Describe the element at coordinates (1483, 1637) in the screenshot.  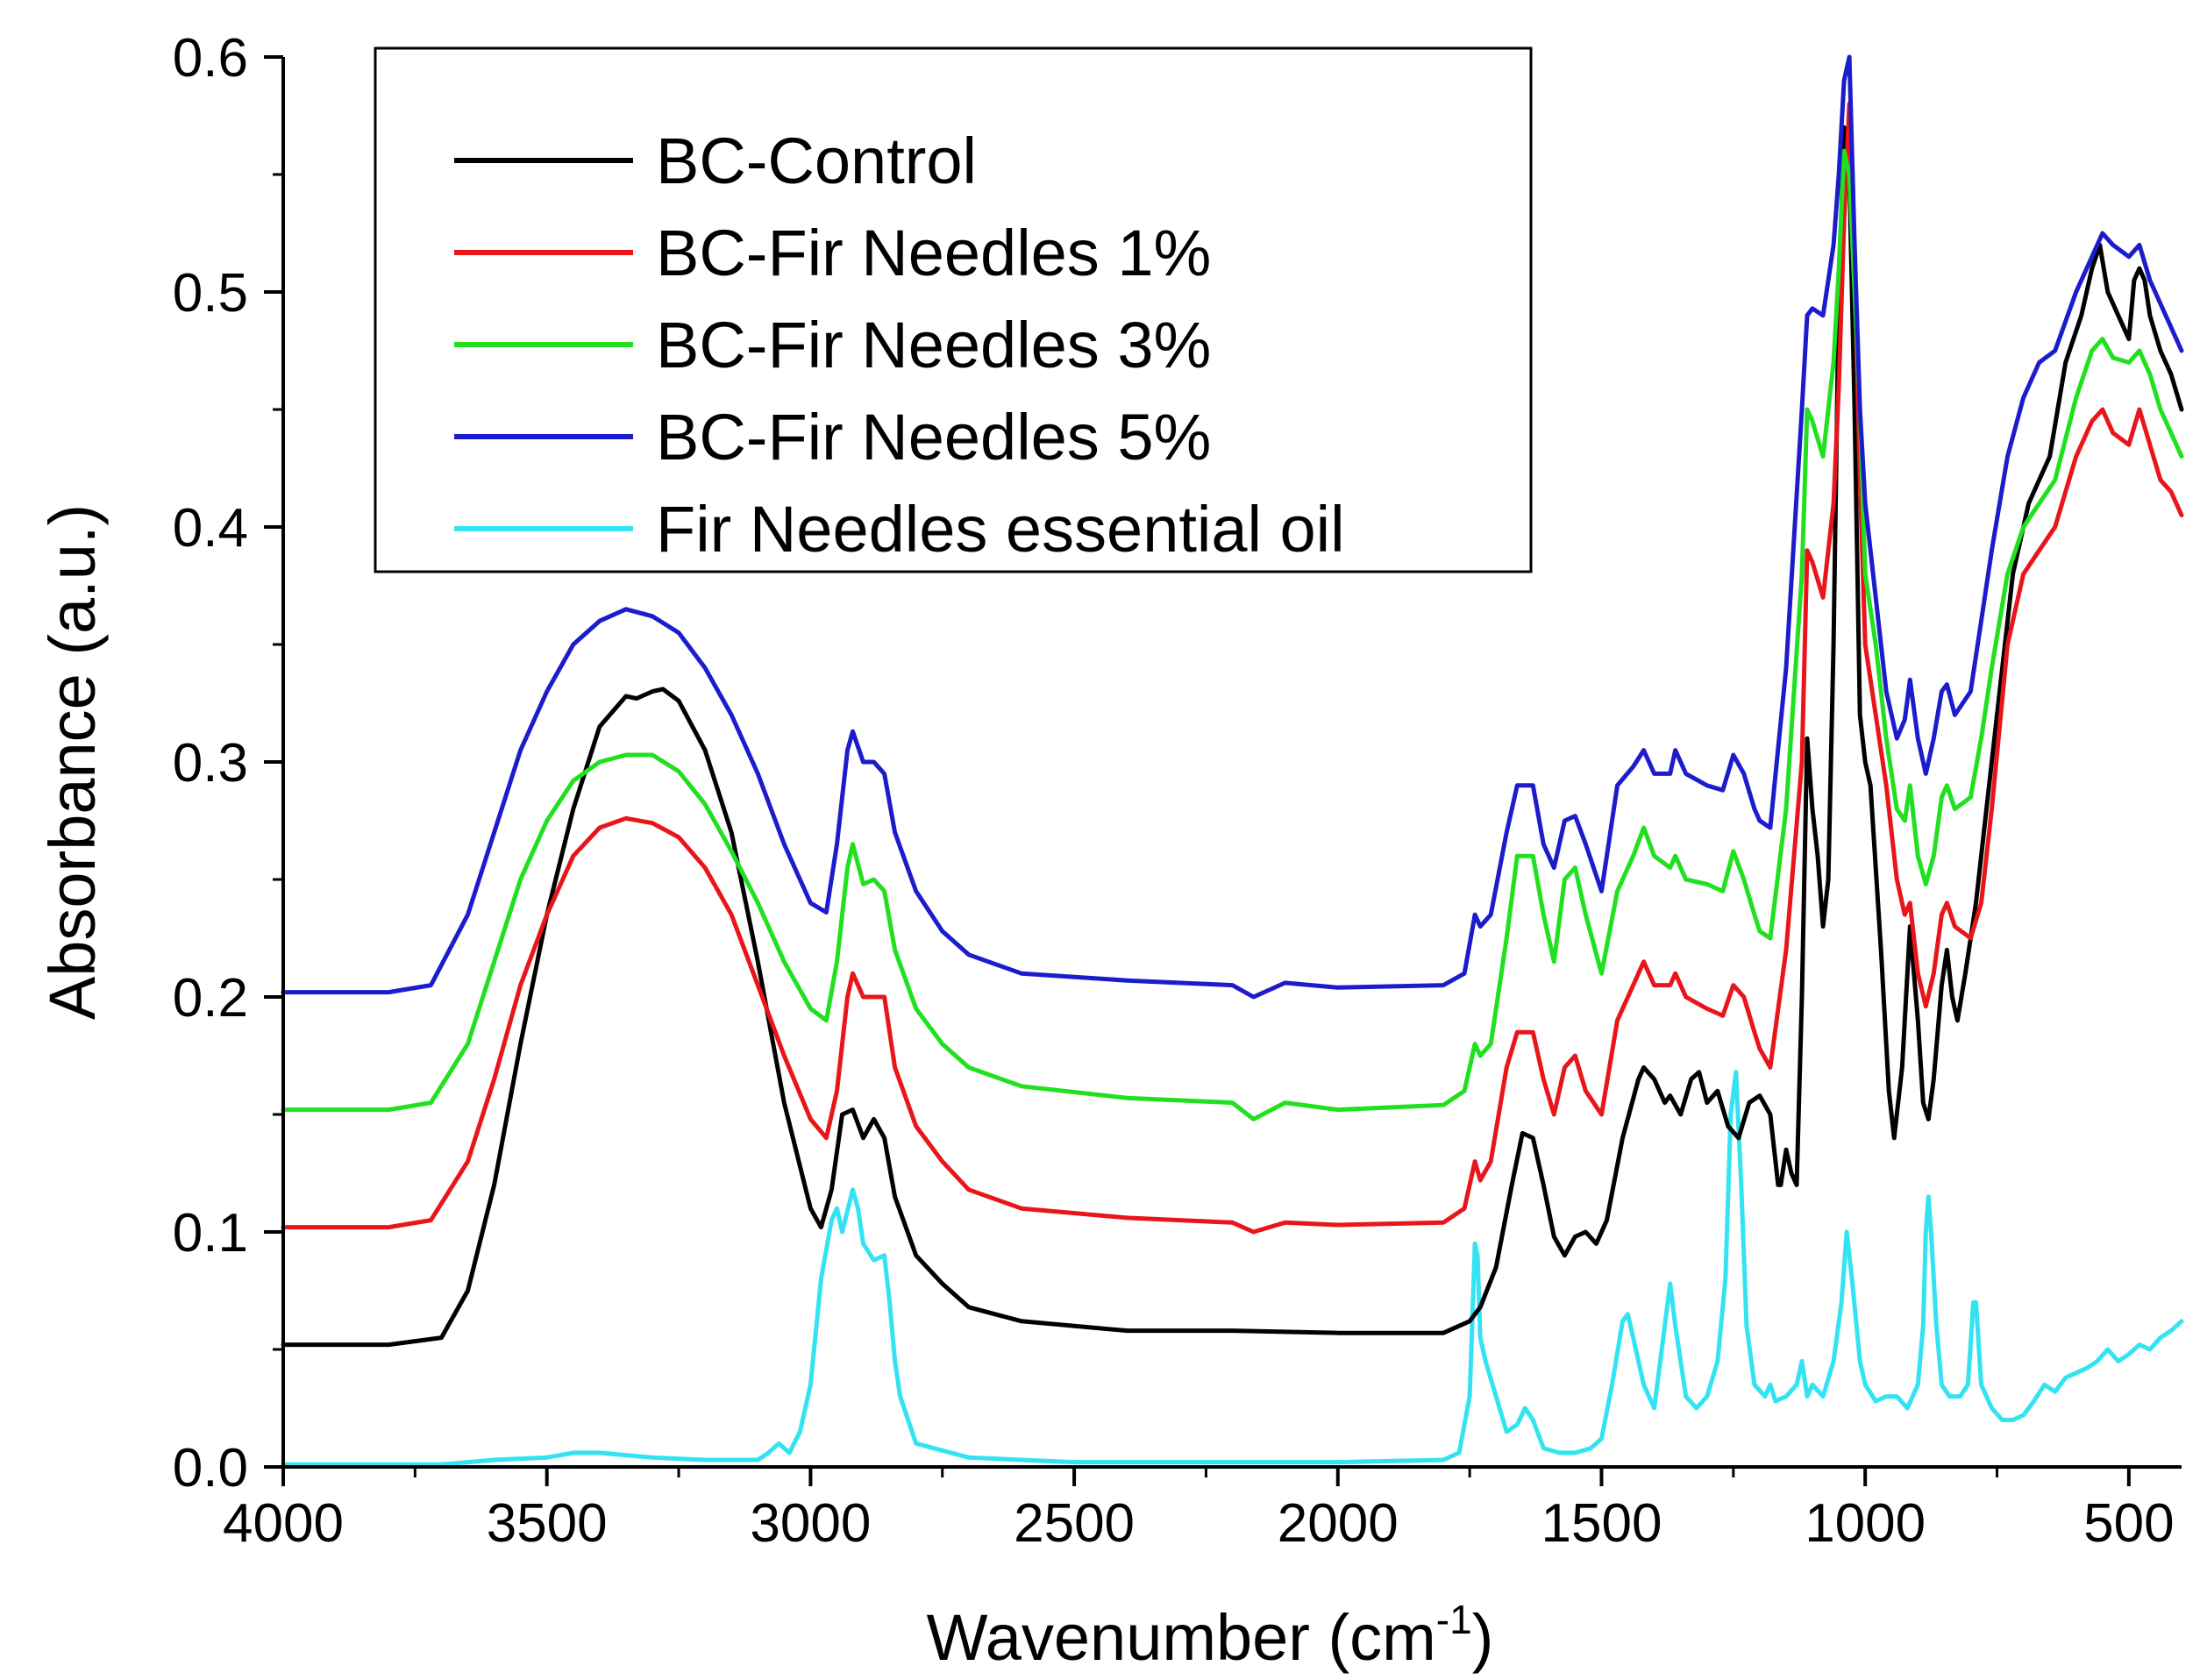
I see `x-axis-title-suffix: )` at that location.